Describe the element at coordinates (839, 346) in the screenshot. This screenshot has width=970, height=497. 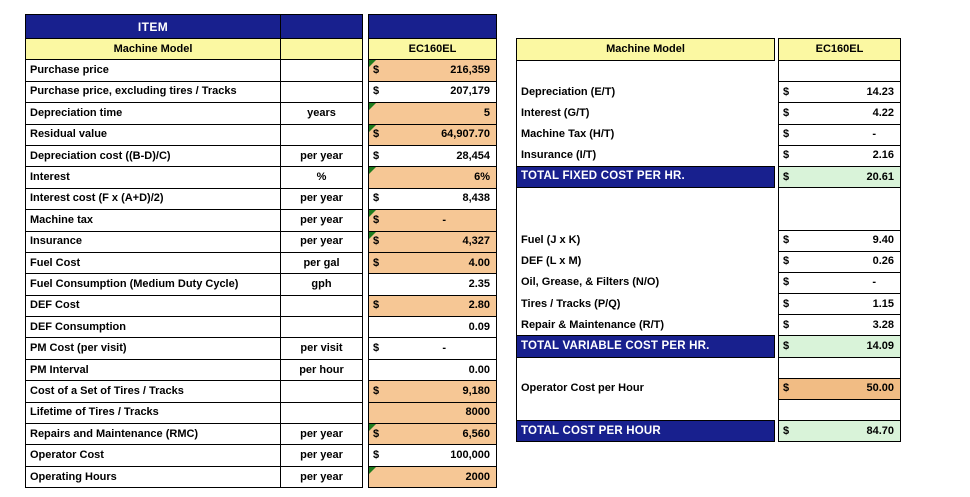
I see `value-cell: $14.09` at that location.